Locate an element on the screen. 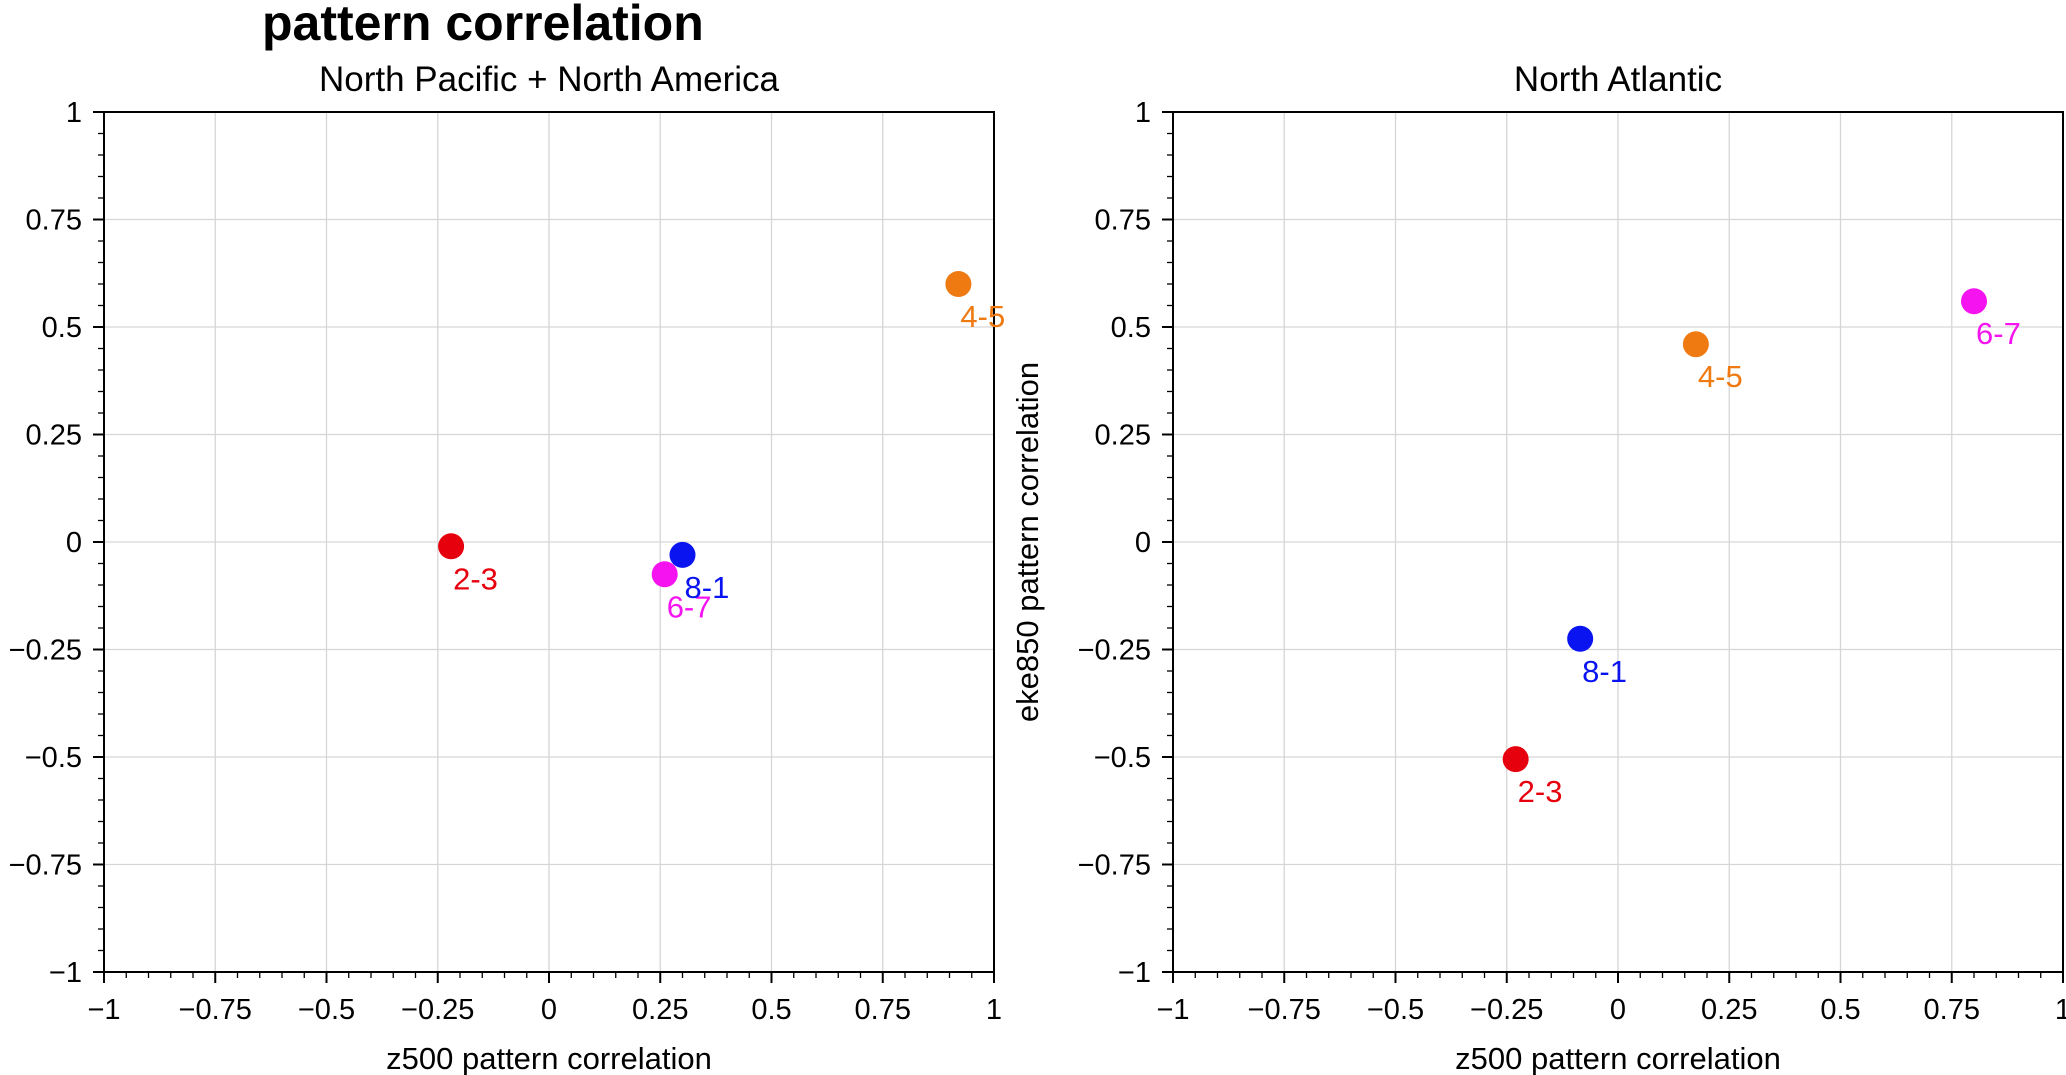 The image size is (2066, 1075). panel-title: North Atlantic is located at coordinates (1618, 79).